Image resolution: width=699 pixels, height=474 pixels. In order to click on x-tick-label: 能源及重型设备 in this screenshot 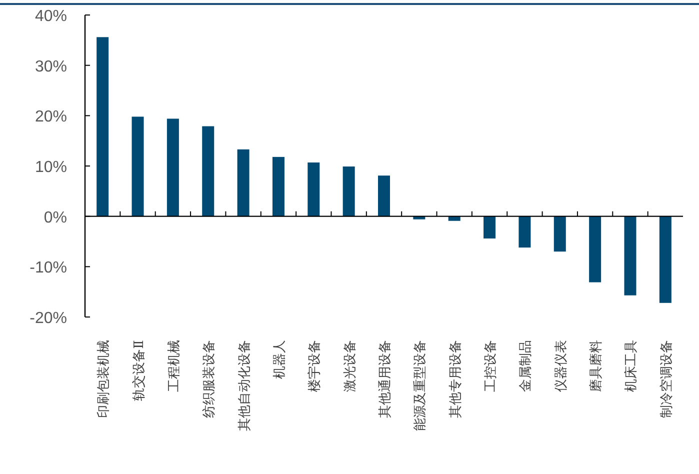, I will do `click(420, 385)`.